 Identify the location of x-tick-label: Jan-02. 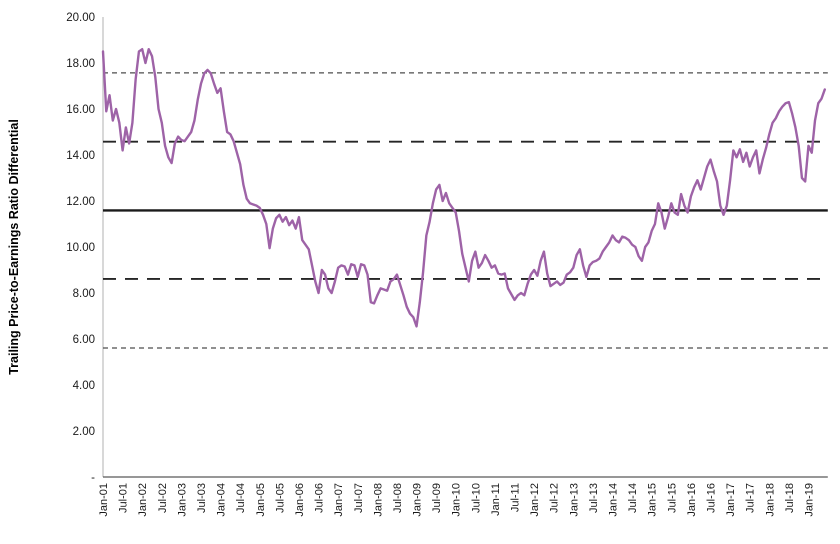
(143, 500).